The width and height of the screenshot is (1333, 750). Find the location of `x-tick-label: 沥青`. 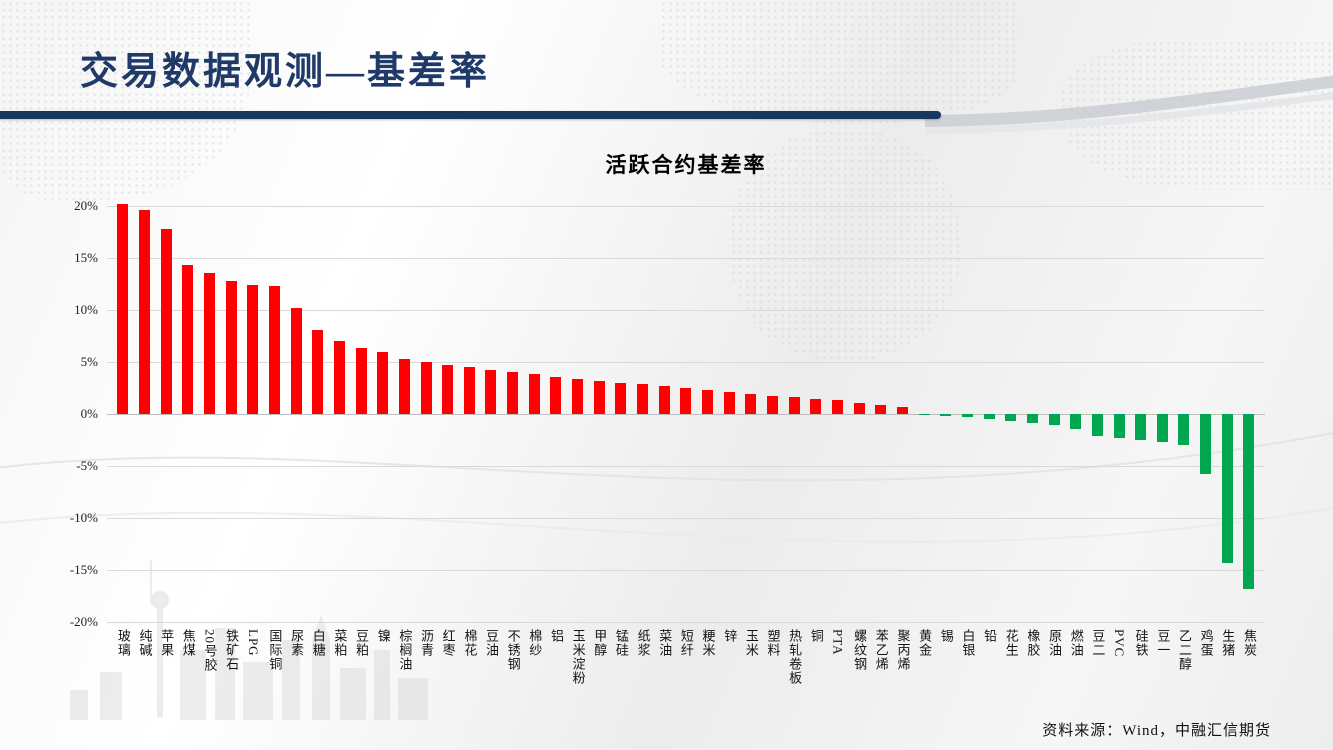

x-tick-label: 沥青 is located at coordinates (427, 643).